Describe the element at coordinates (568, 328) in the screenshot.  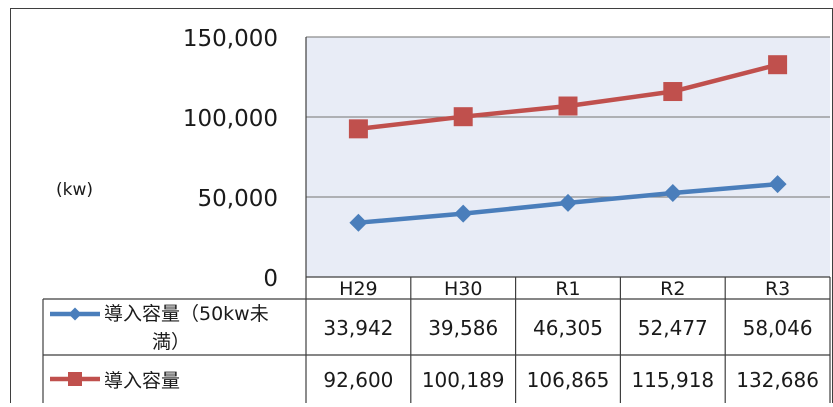
I see `table-cell-value: 46,305` at that location.